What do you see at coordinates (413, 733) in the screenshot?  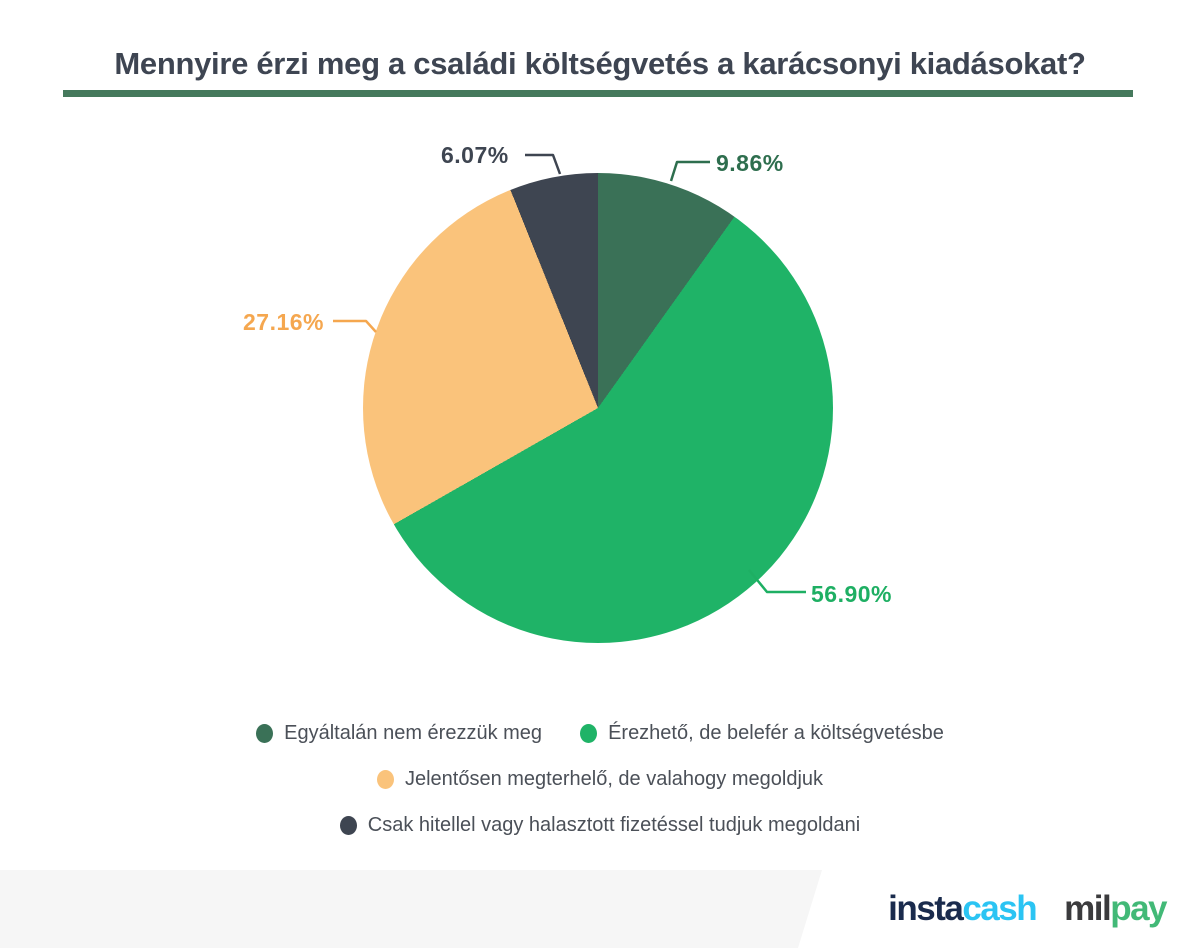 I see `legend-label: Egyáltalán nem érezzük meg` at bounding box center [413, 733].